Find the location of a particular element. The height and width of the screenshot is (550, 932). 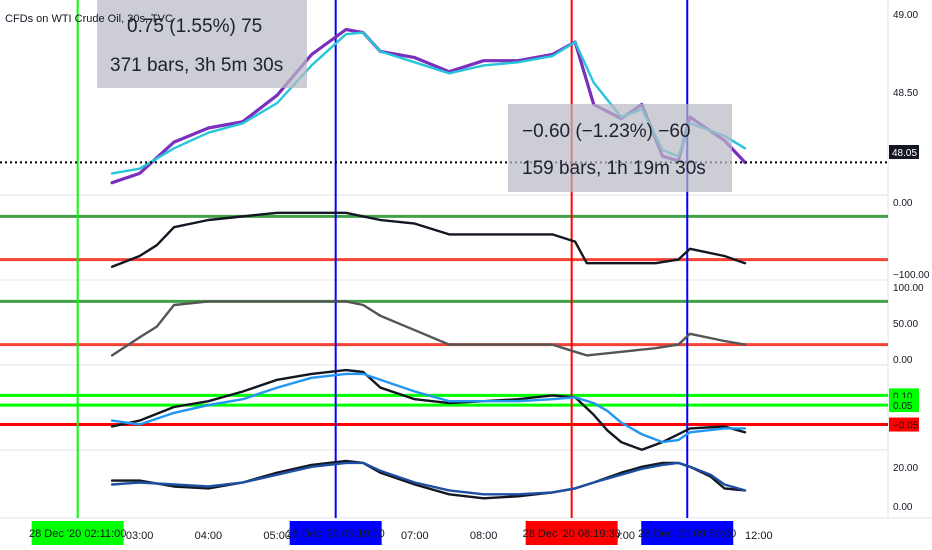

oscillator-2-axis-tick: 0.00 is located at coordinates (903, 360).